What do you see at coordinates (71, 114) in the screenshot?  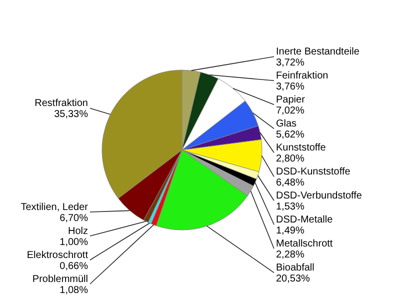 I see `data-label: 35,33%` at bounding box center [71, 114].